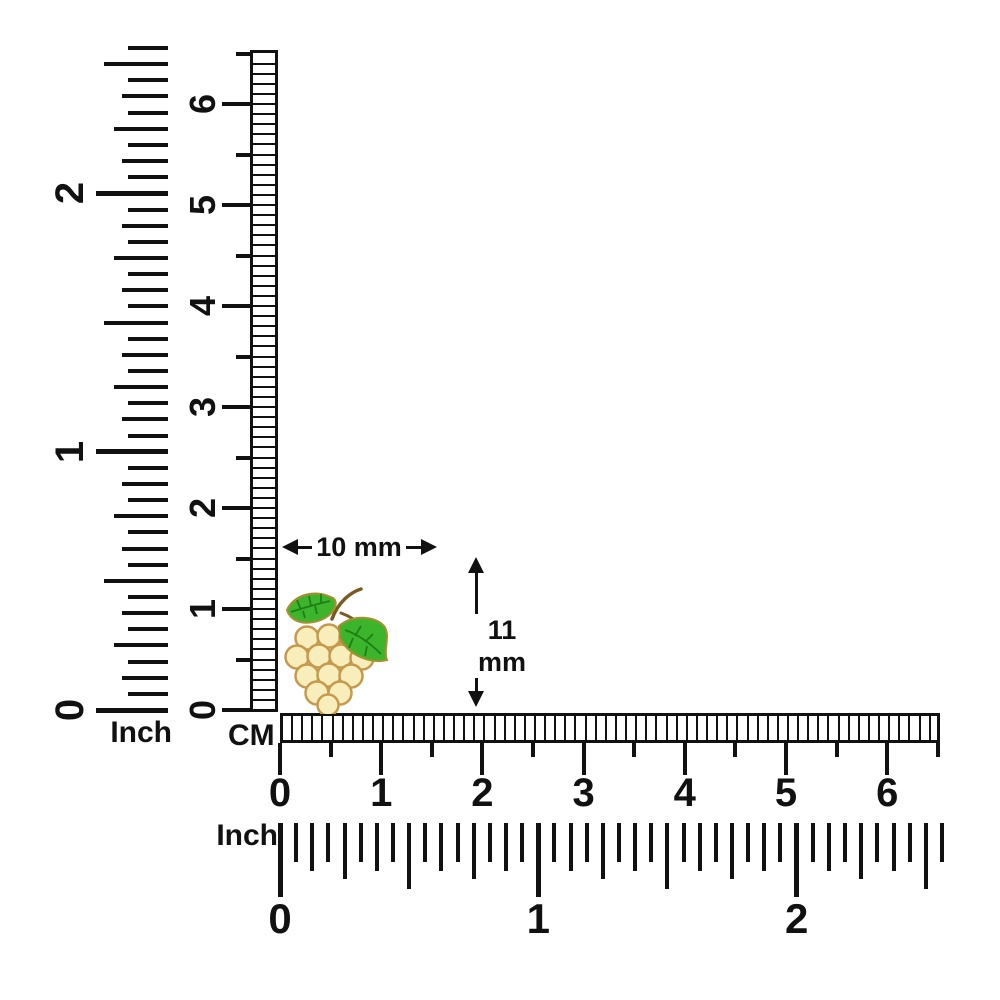 The width and height of the screenshot is (1000, 1000). I want to click on vertical-inch-number: 1, so click(70, 451).